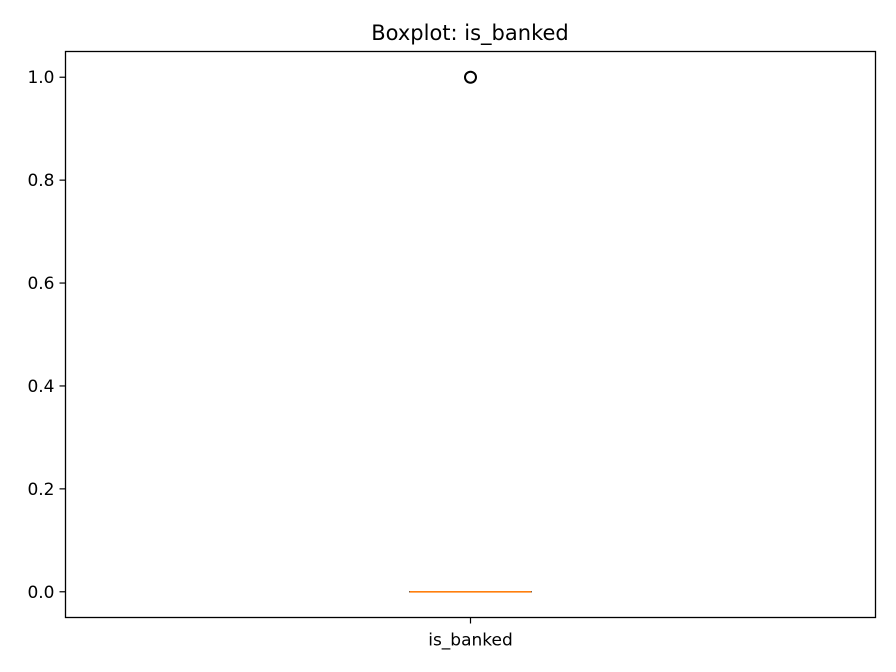 The height and width of the screenshot is (672, 896). I want to click on y-tick-label: 0.0, so click(40, 593).